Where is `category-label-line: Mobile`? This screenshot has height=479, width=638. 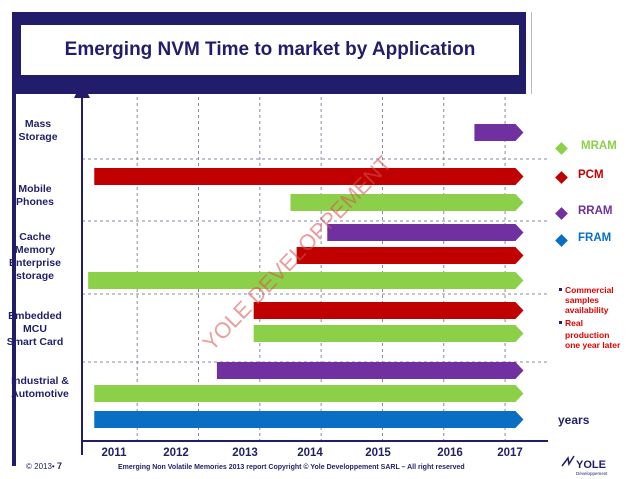
category-label-line: Mobile is located at coordinates (35, 189).